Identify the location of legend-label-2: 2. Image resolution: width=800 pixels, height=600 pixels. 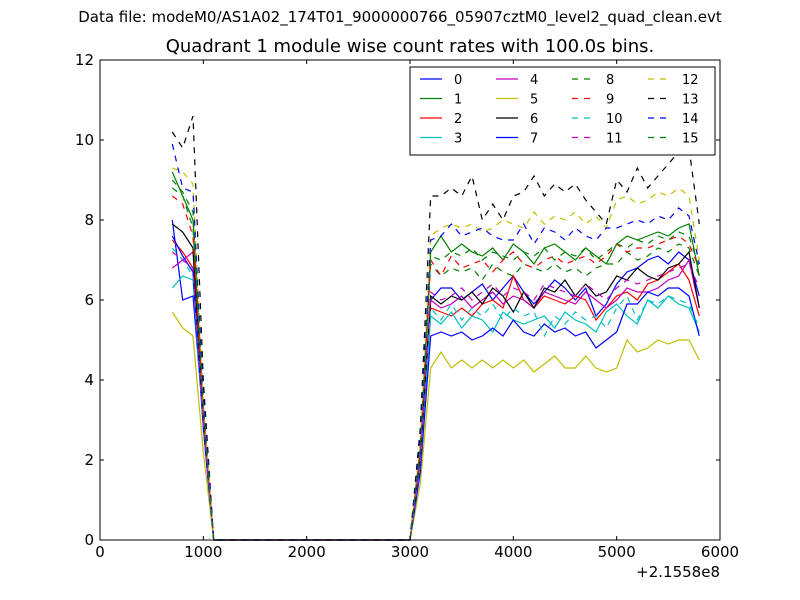
(458, 119).